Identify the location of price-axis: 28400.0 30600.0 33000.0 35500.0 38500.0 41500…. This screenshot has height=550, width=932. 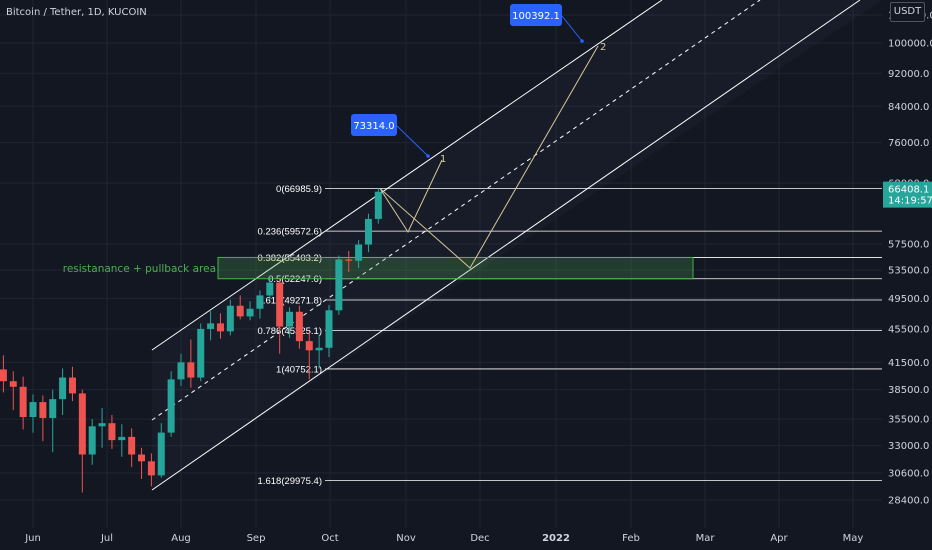
(907, 275).